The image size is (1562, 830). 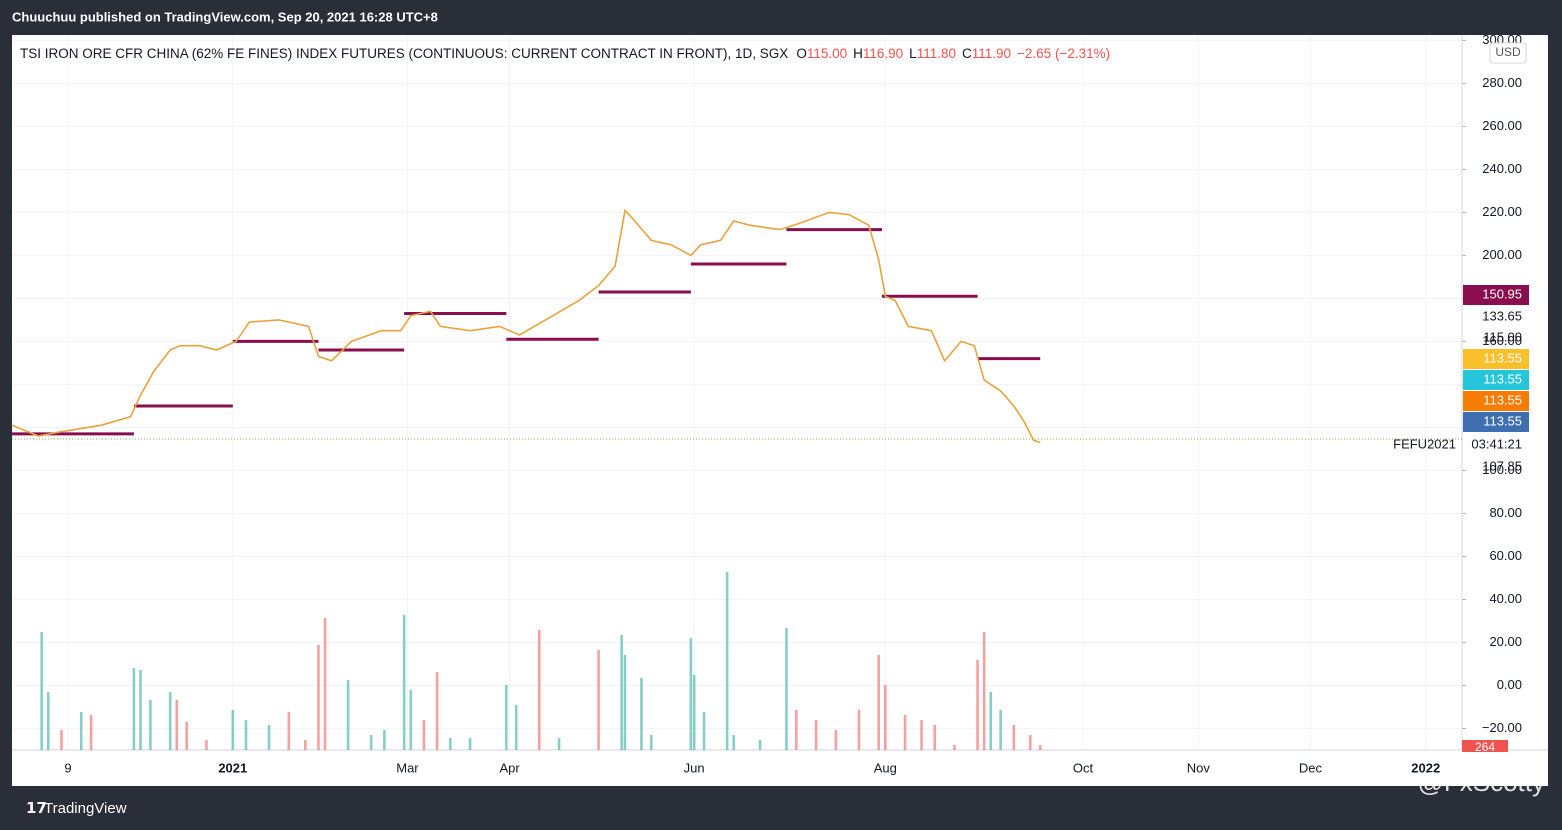 I want to click on x-tick-label: 2021, so click(x=232, y=767).